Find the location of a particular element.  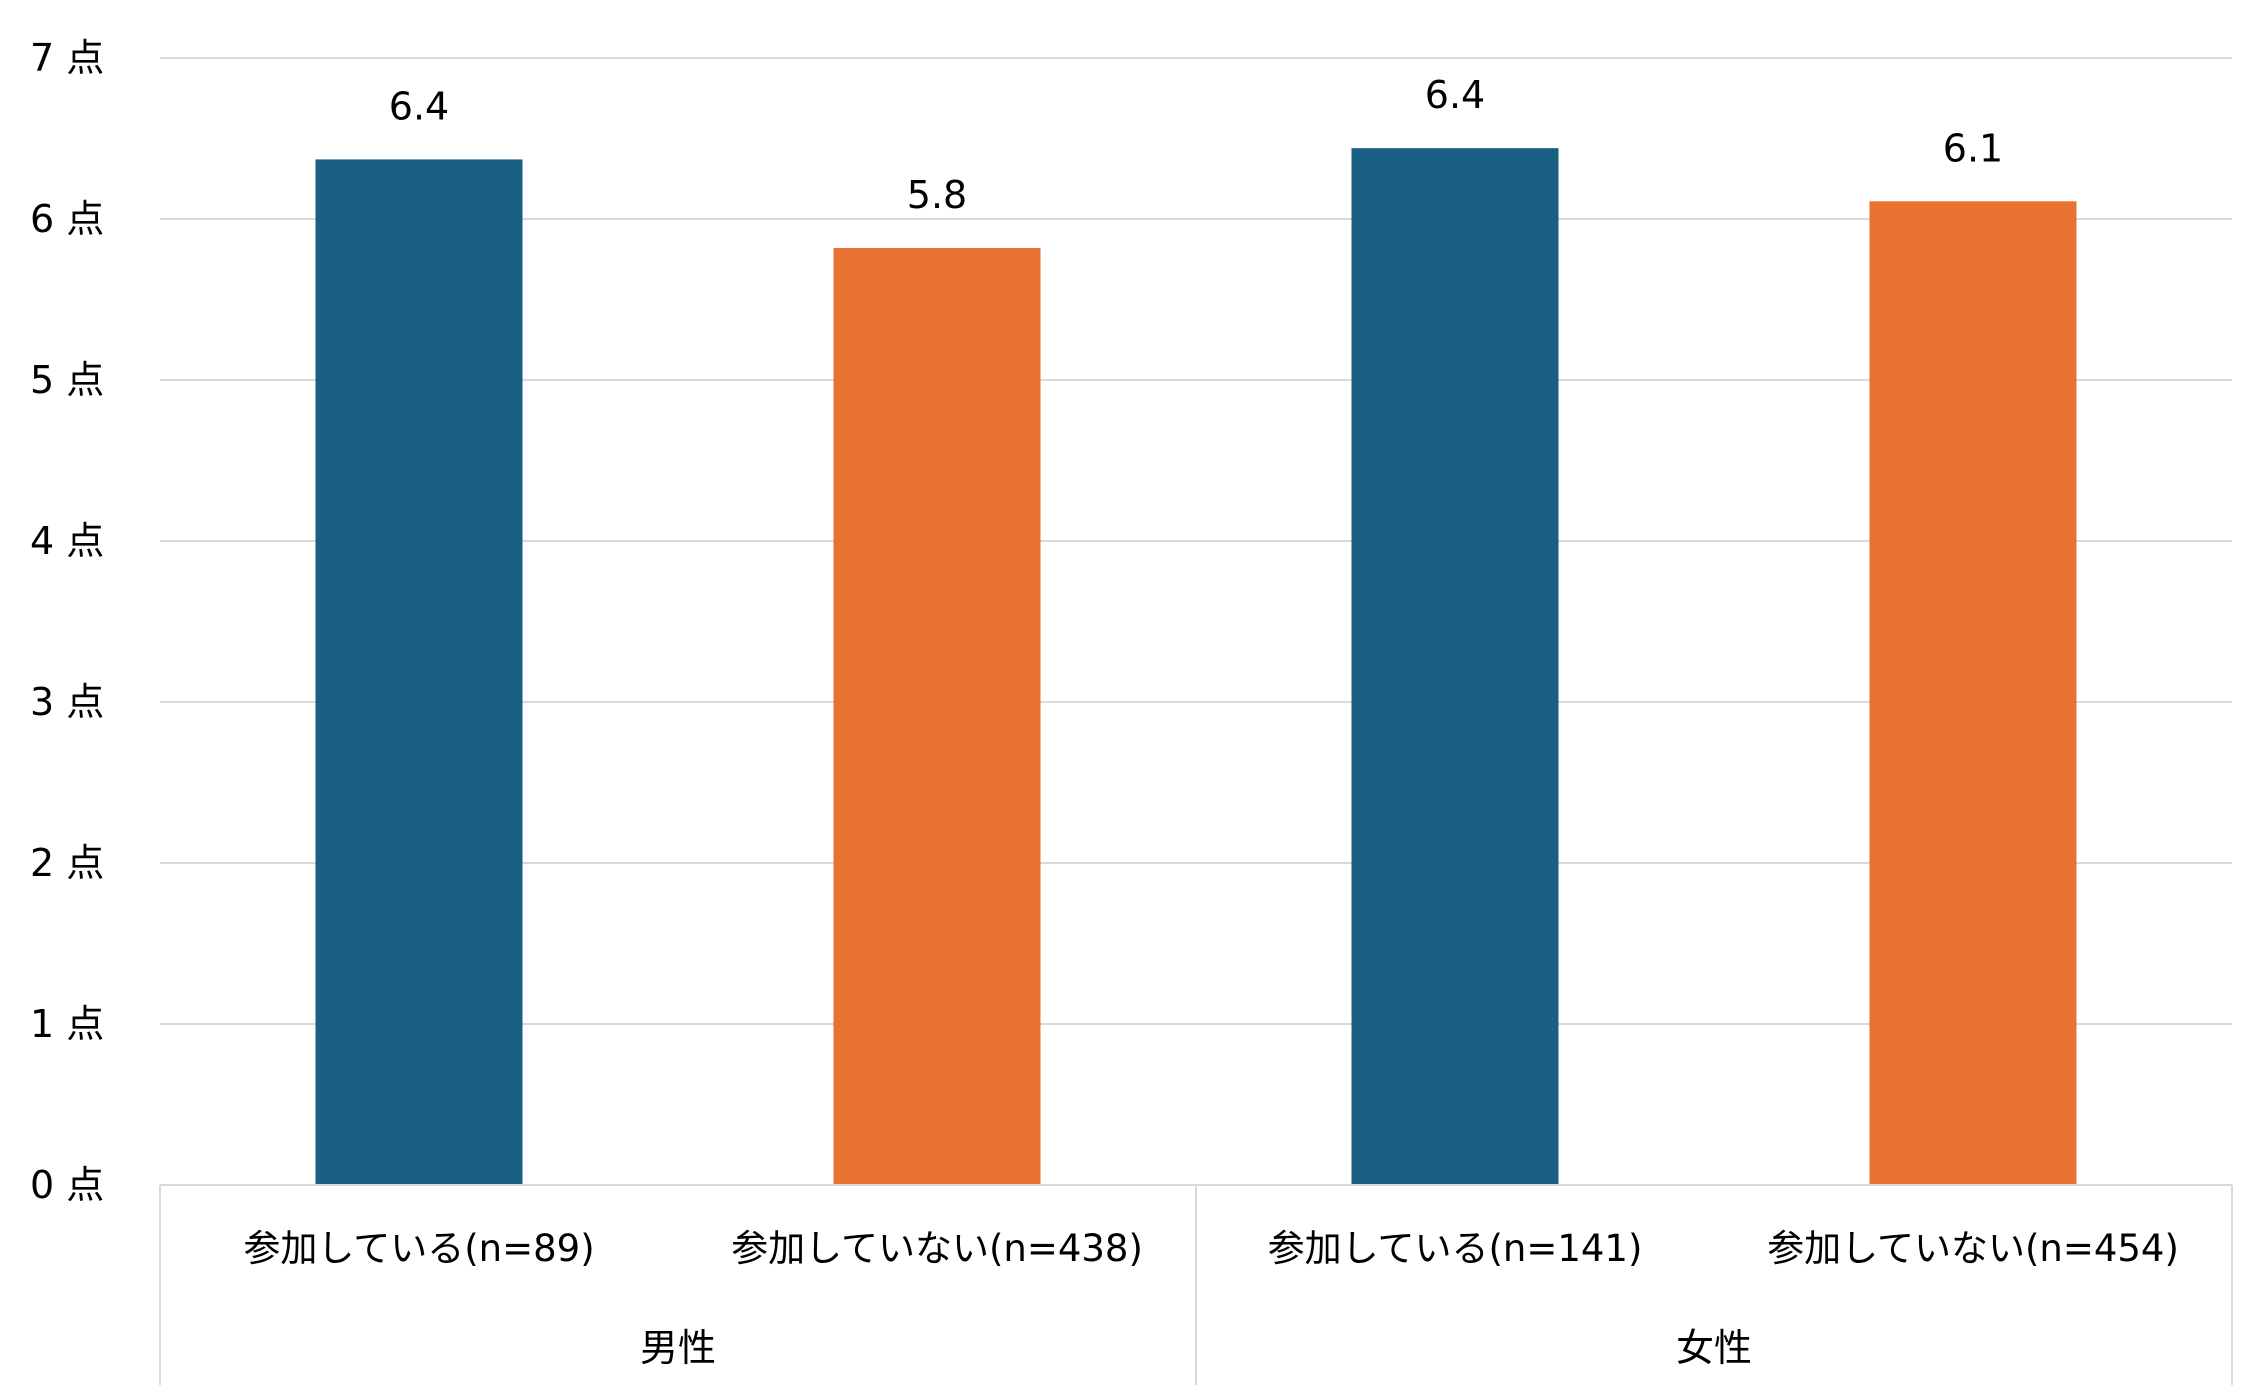

category-label: 参加していない(n=454) is located at coordinates (1973, 1248).